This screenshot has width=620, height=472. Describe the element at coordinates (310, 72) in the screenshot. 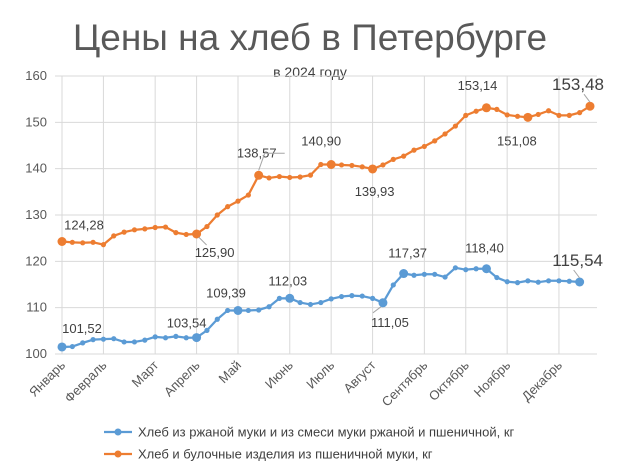

I see `chart-subtitle: в 2024 году` at that location.